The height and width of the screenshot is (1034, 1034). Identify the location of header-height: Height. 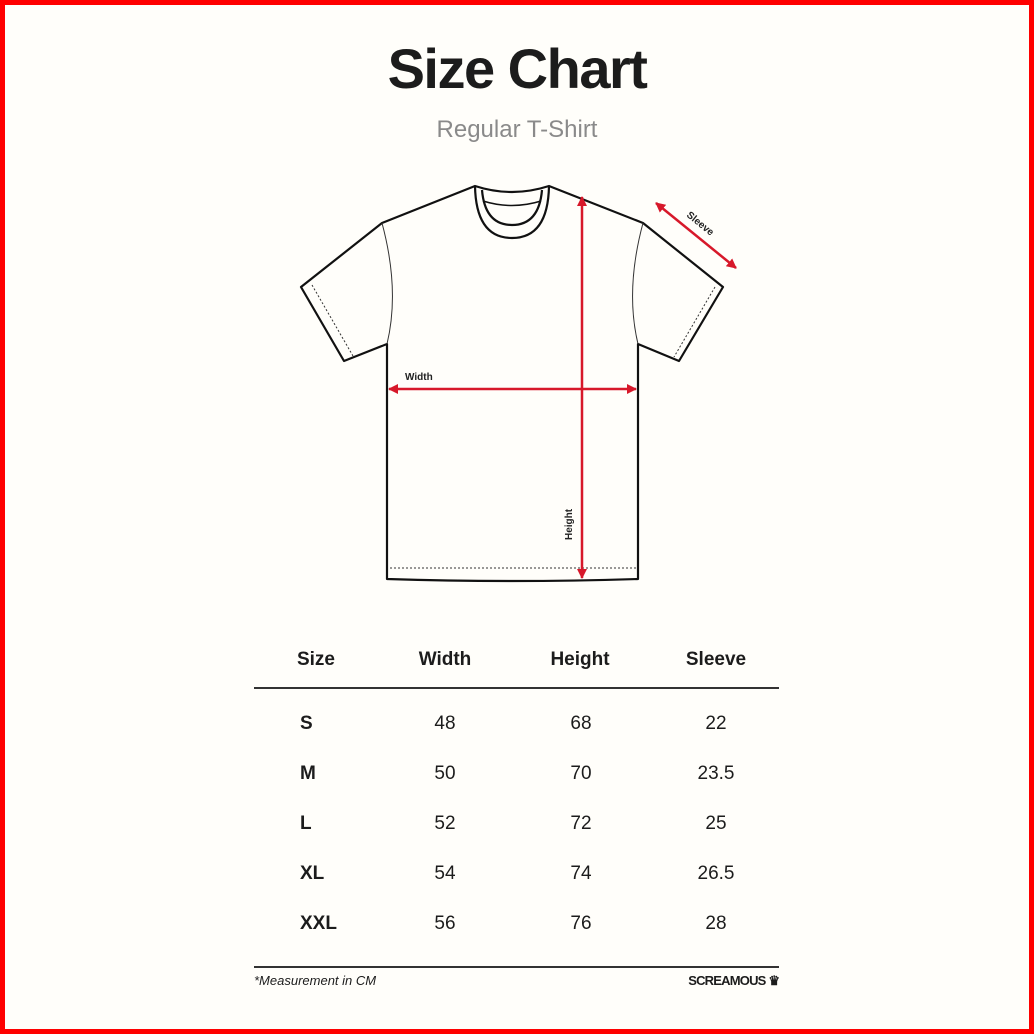
(580, 659).